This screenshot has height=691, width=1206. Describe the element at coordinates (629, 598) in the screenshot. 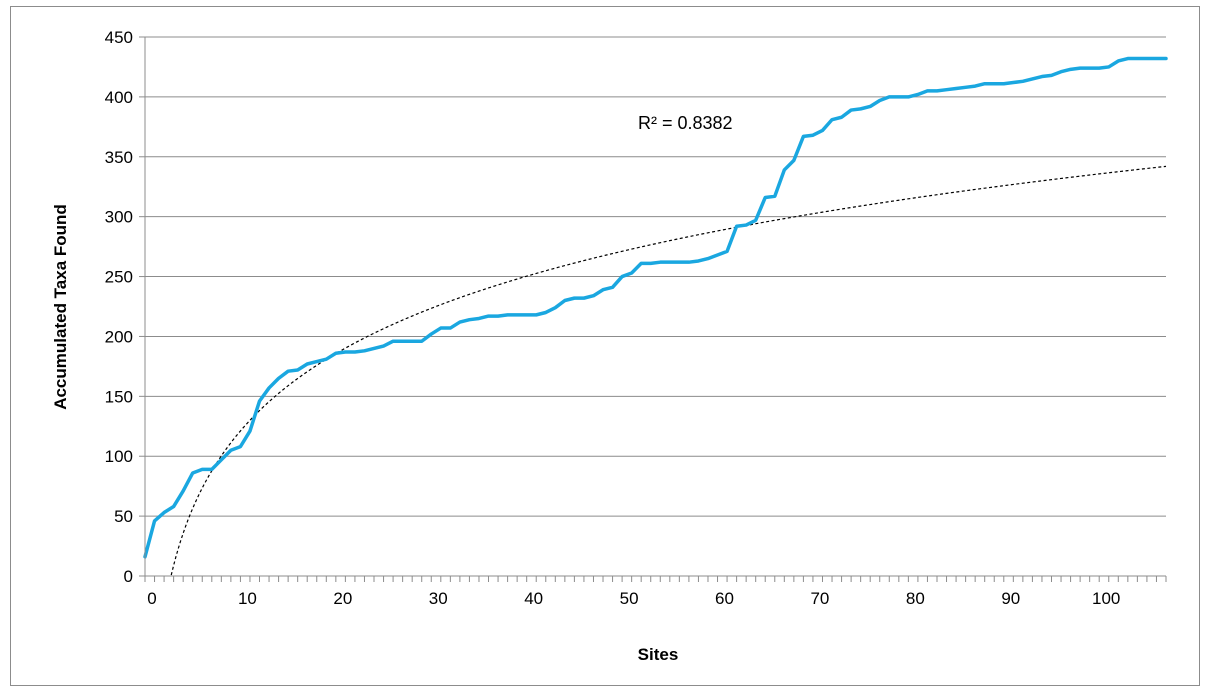

I see `x-tick-label-50: 50` at that location.